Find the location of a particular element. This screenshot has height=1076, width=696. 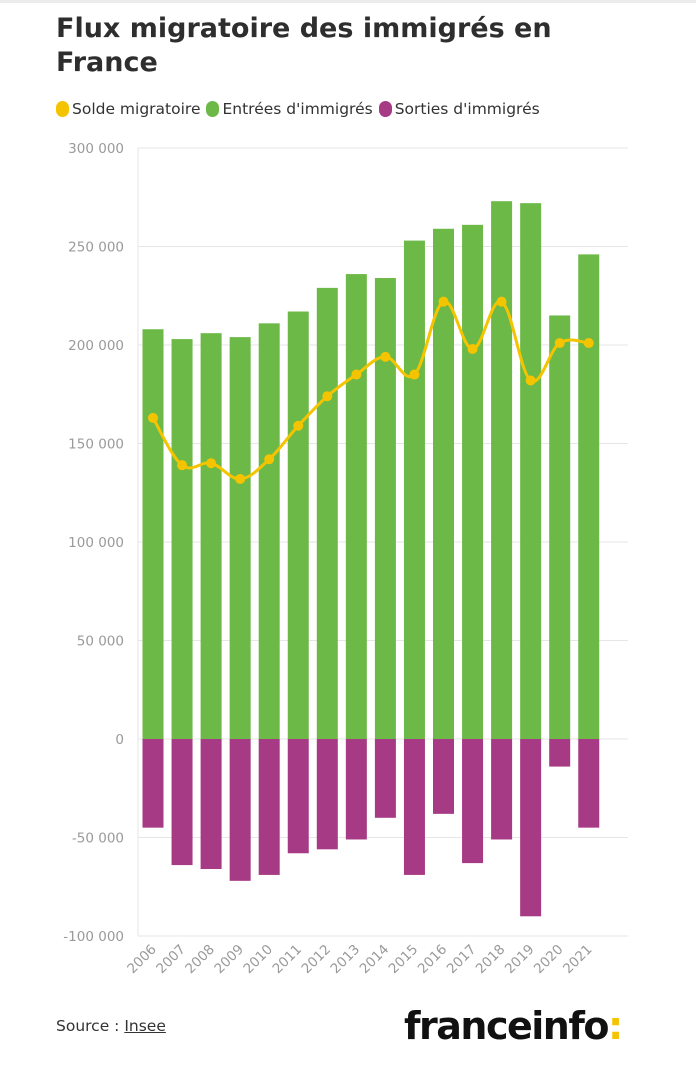

source-note: Source : Insee is located at coordinates (111, 1026).